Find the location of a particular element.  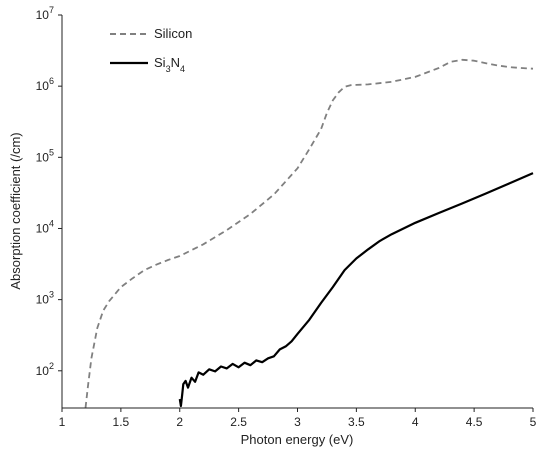

y-axis-label: Absorption coefficient (/cm) is located at coordinates (15, 210).